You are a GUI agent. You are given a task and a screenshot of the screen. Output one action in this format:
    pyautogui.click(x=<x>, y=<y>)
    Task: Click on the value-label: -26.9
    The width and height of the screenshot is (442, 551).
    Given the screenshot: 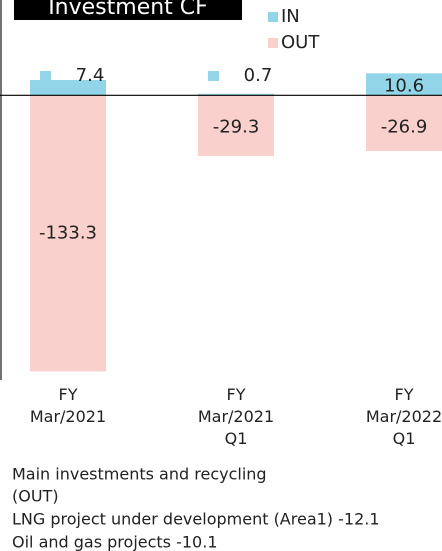 What is the action you would take?
    pyautogui.click(x=404, y=126)
    